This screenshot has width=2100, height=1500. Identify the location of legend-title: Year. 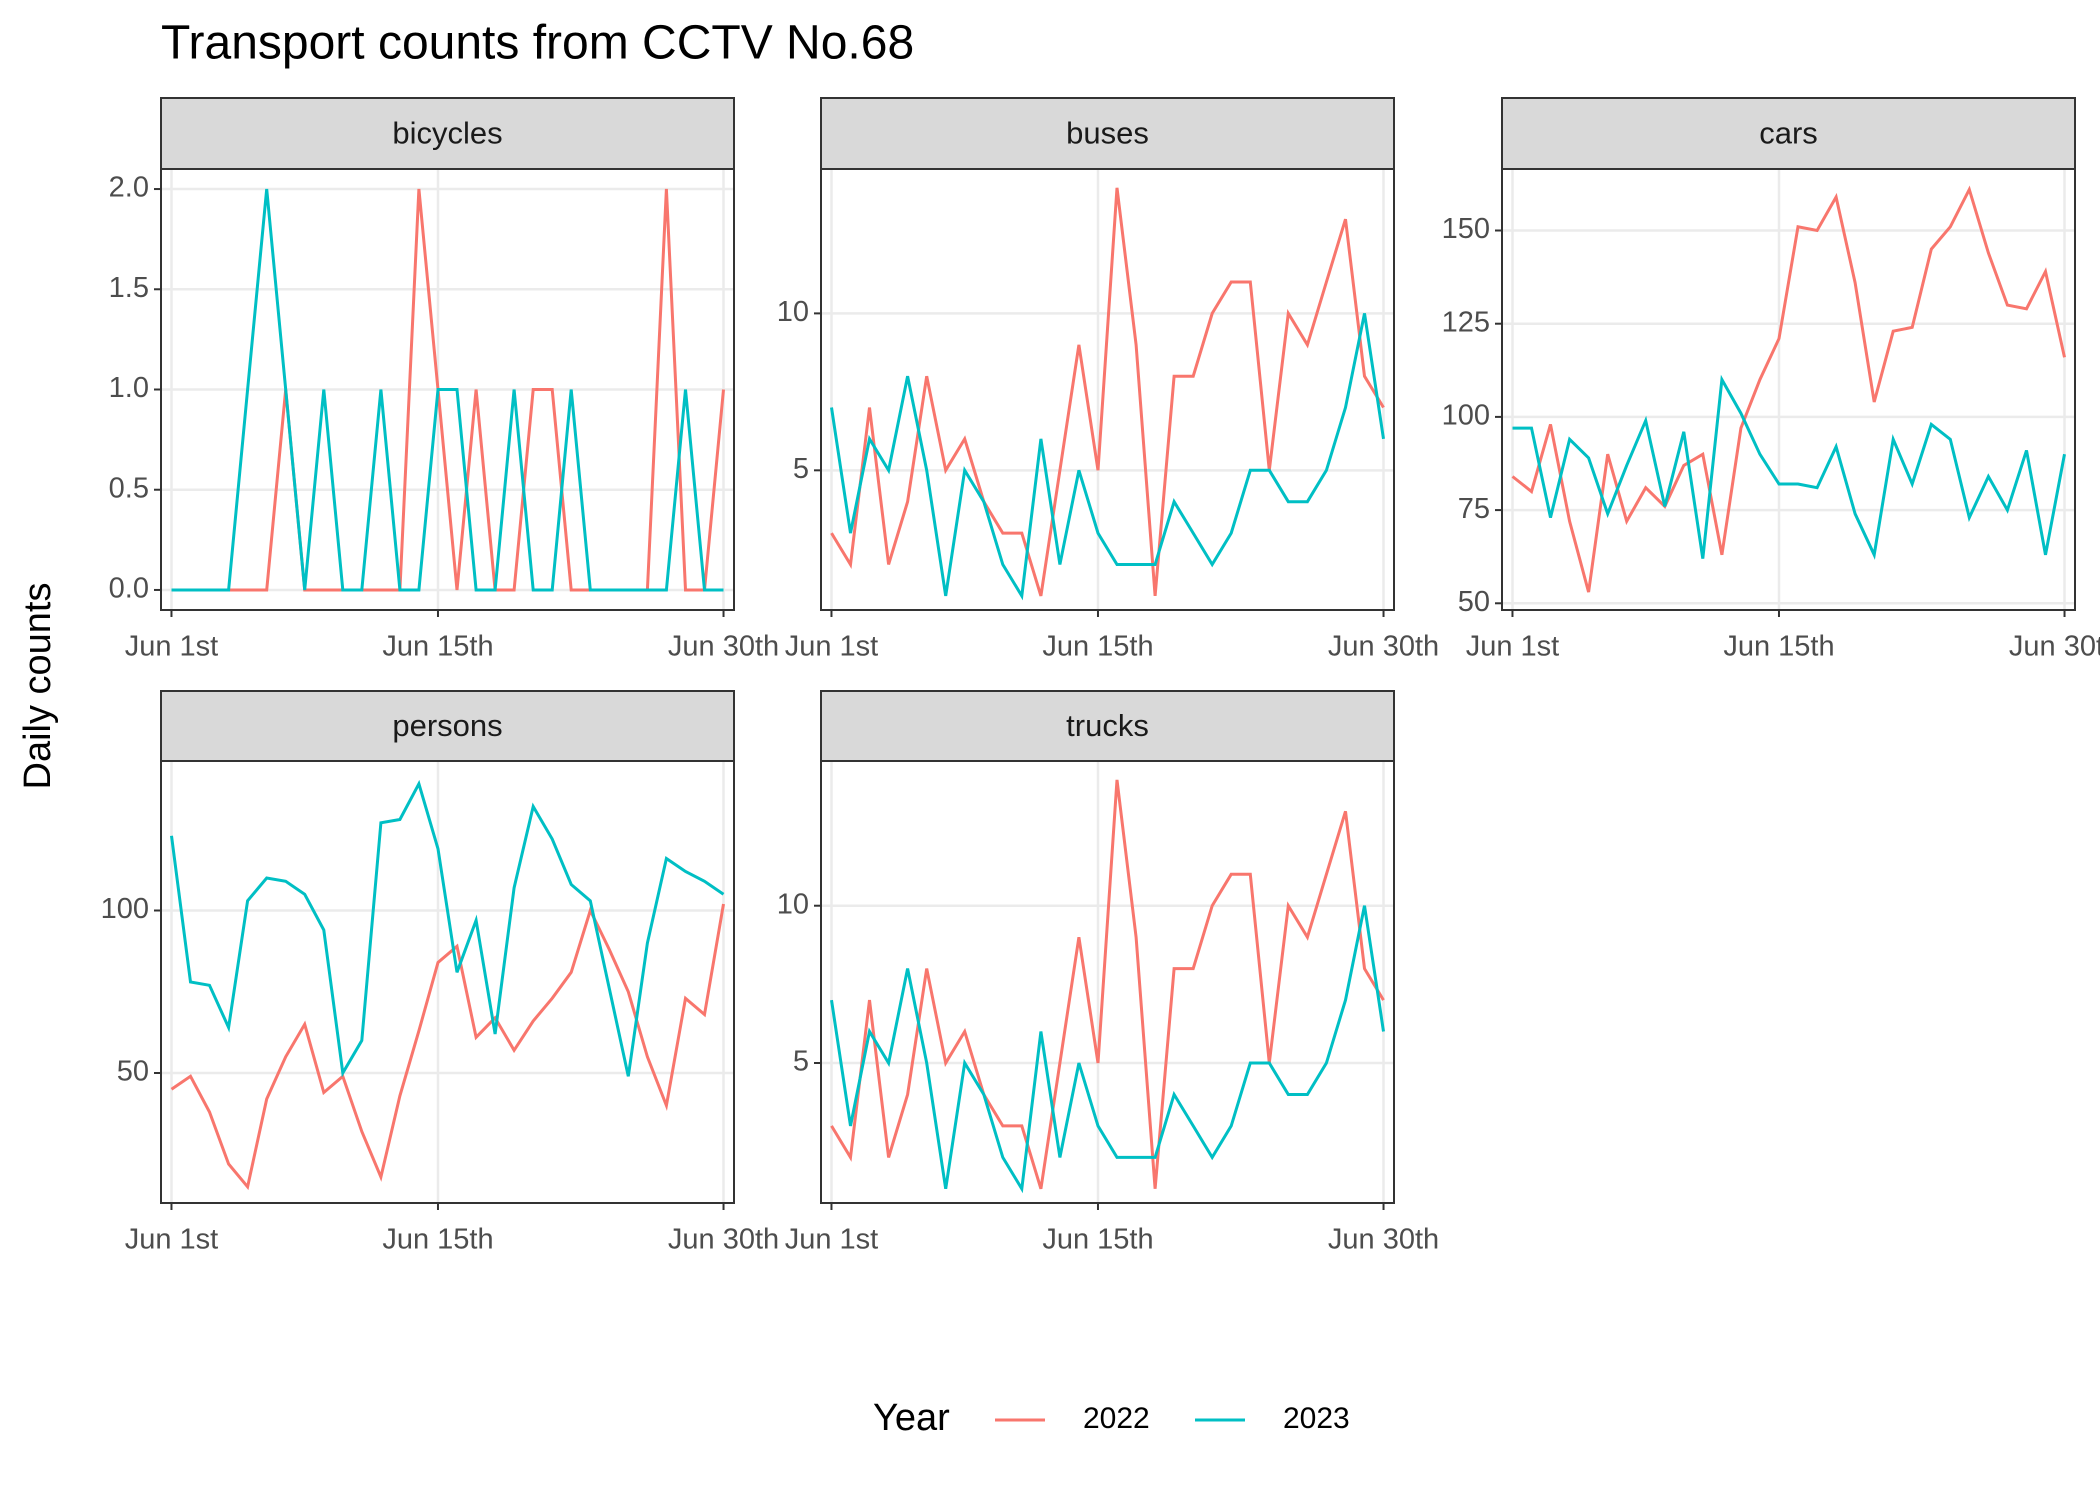
(911, 1418).